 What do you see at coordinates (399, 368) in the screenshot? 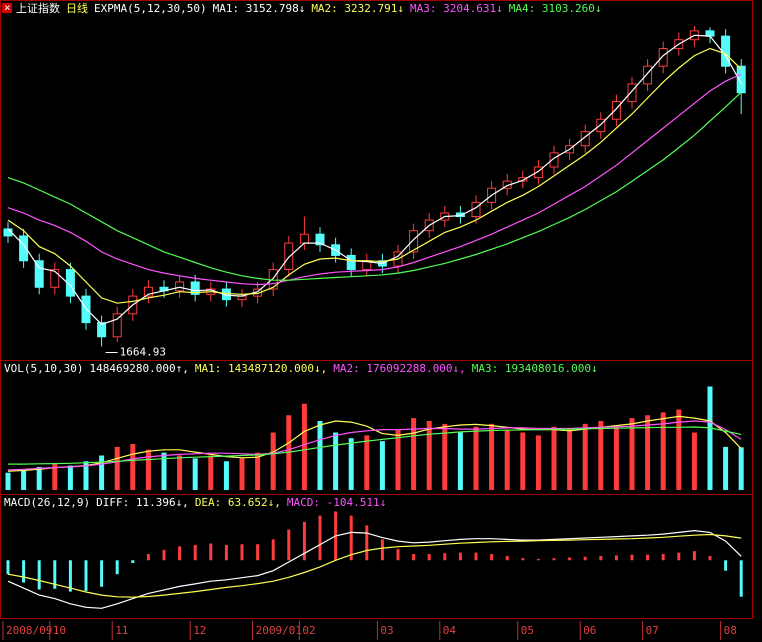
I see `legend-entry: MA2: 176092288.000↓,` at bounding box center [399, 368].